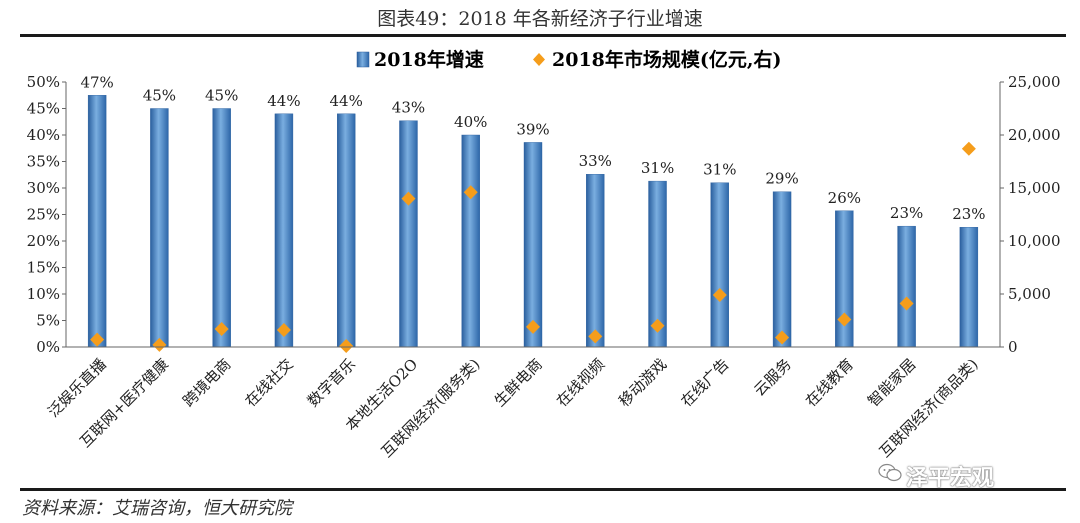 This screenshot has height=523, width=1080. I want to click on left-tick-label: 35%, so click(43, 162).